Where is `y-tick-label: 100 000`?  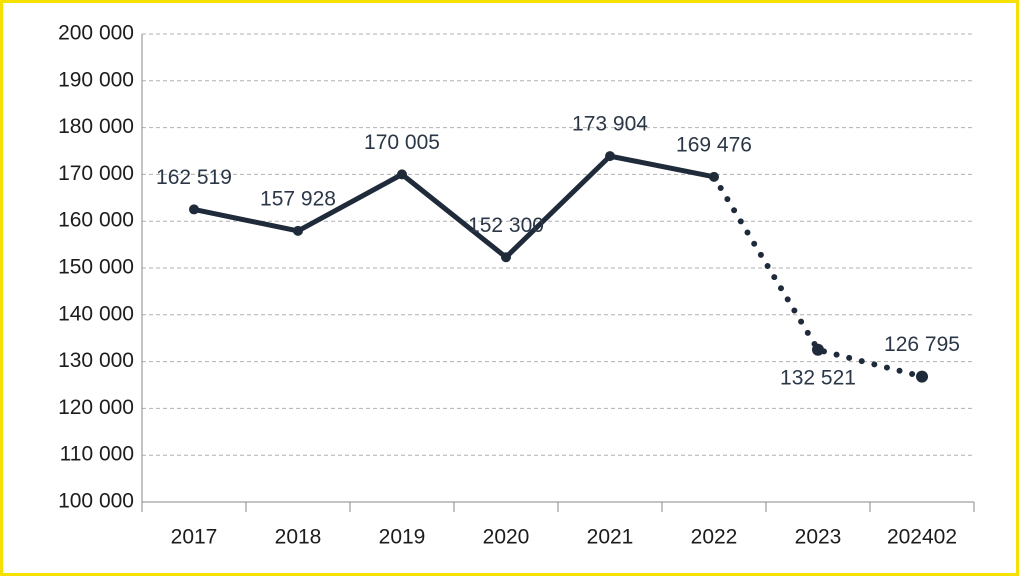
y-tick-label: 100 000 is located at coordinates (96, 501).